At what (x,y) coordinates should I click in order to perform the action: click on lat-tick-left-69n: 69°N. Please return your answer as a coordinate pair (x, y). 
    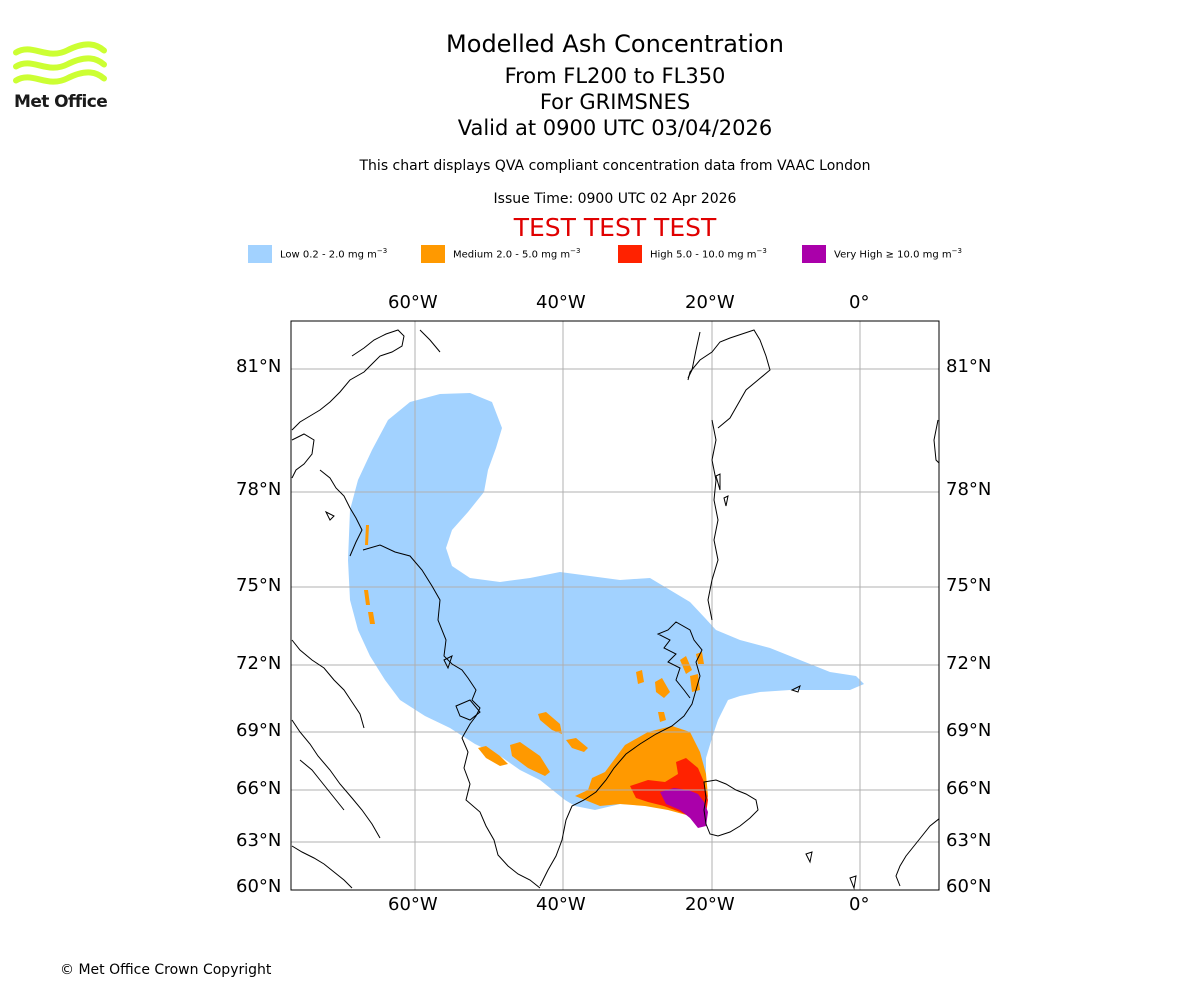
    Looking at the image, I should click on (259, 730).